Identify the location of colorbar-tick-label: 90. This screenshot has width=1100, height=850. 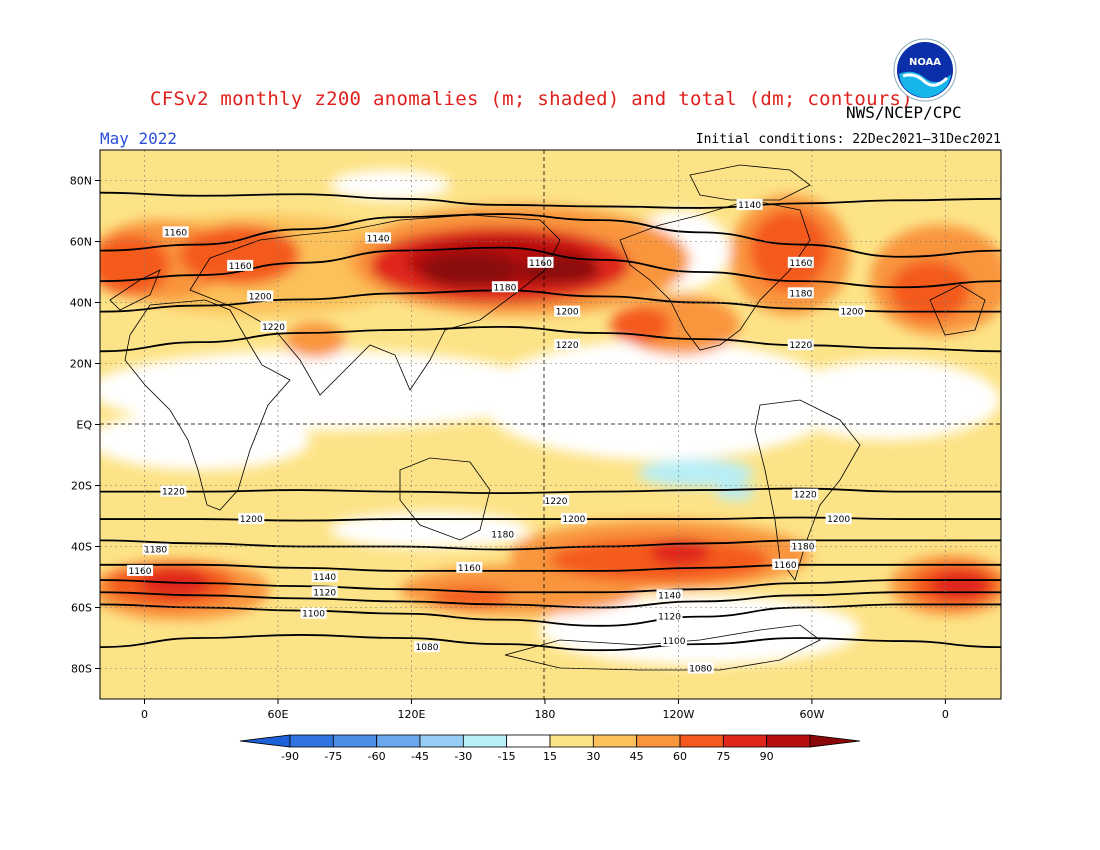
(767, 756).